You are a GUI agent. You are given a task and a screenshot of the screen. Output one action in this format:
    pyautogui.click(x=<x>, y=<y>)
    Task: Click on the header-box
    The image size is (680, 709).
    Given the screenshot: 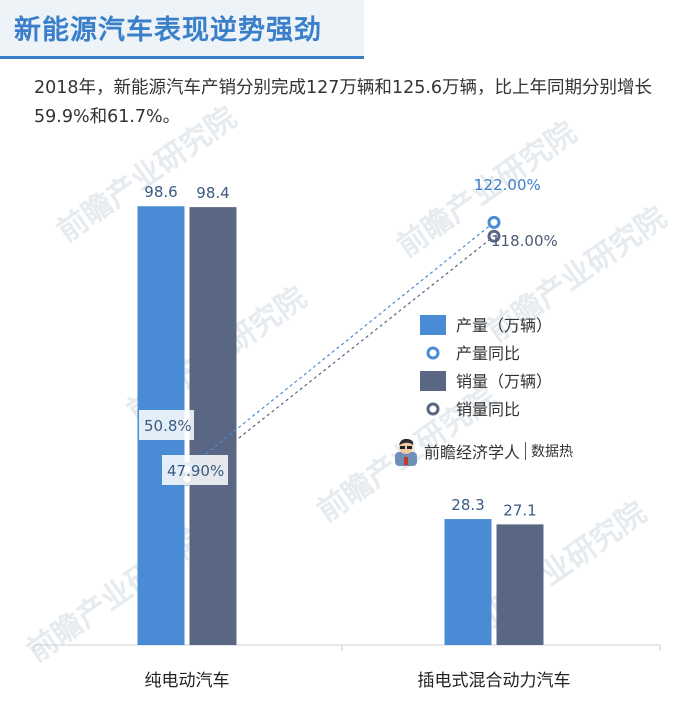 What is the action you would take?
    pyautogui.click(x=182, y=28)
    